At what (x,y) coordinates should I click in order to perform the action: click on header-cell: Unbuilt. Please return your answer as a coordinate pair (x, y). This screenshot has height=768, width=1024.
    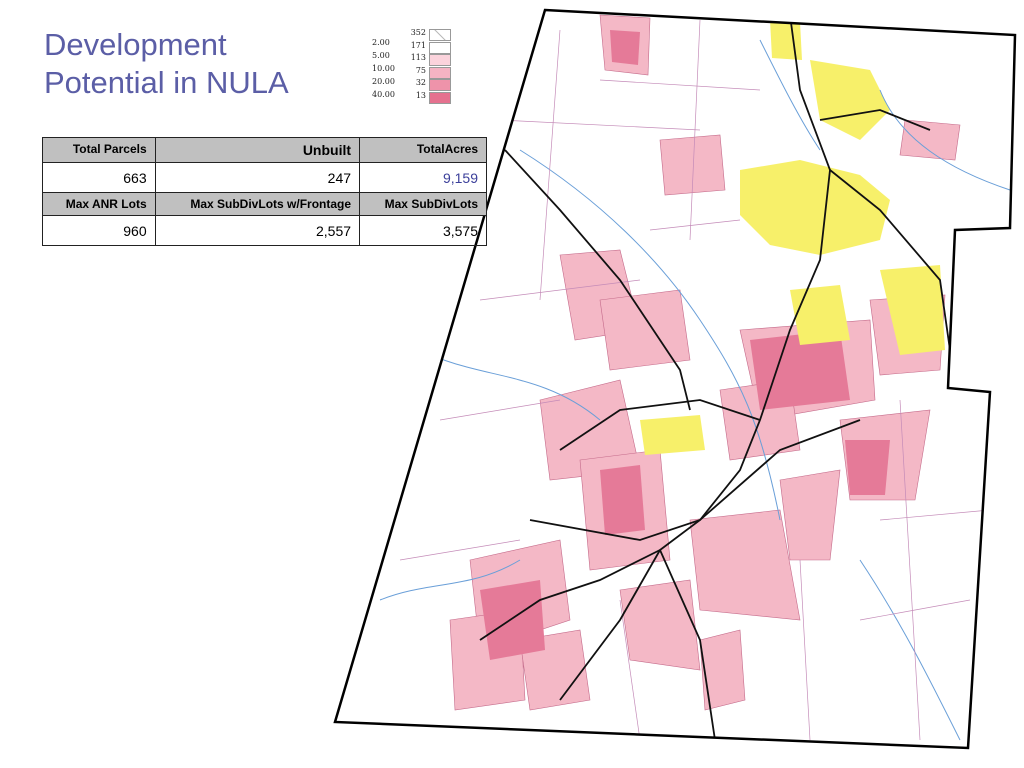
    Looking at the image, I should click on (257, 150).